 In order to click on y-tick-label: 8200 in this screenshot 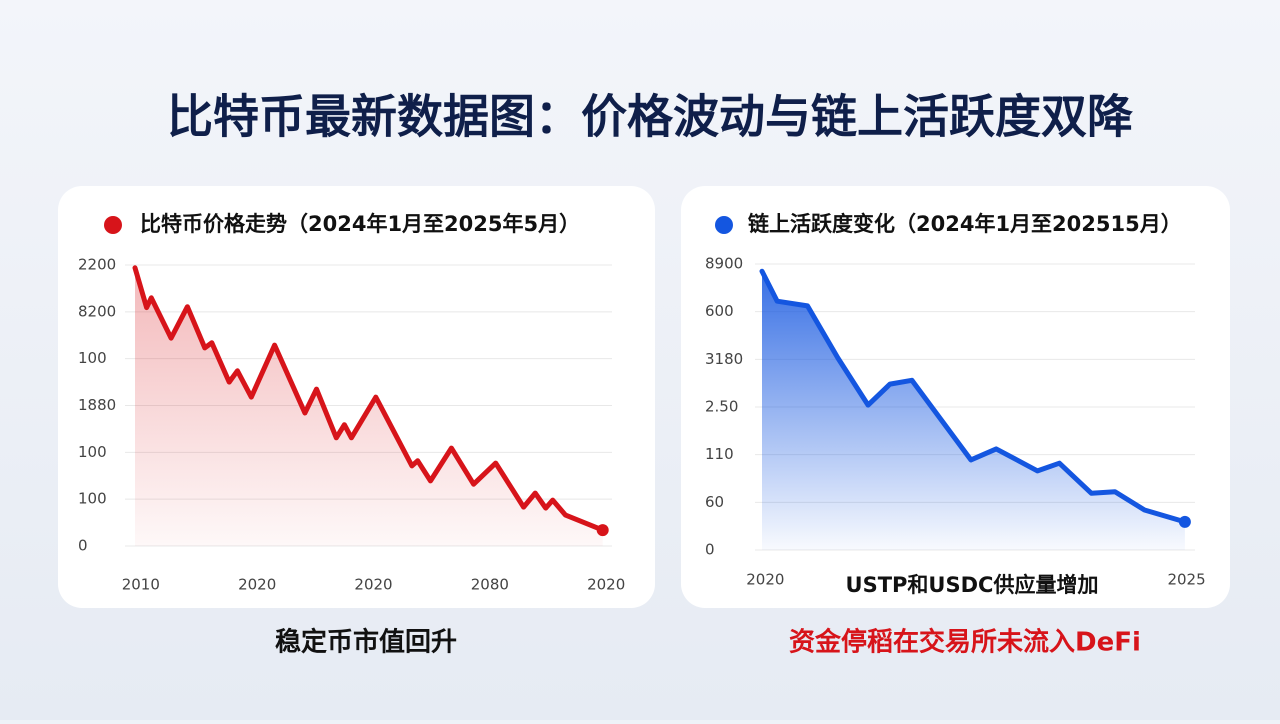, I will do `click(97, 311)`.